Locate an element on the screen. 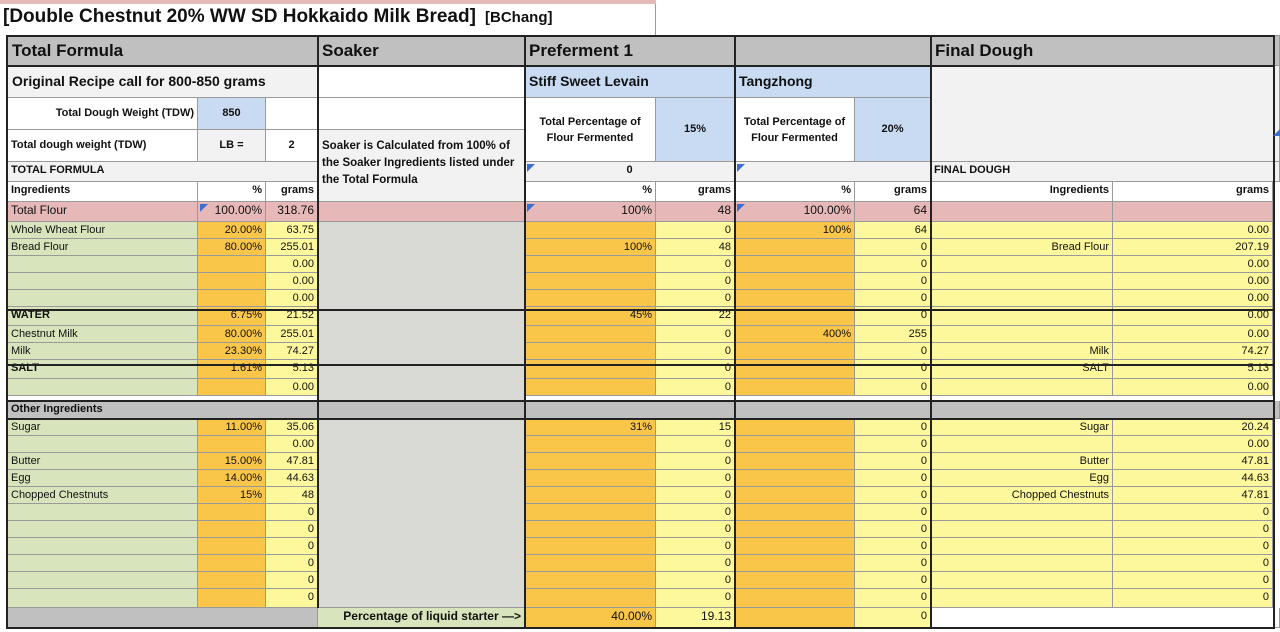  ingredient-name: Chopped Chestnuts is located at coordinates (103, 495).